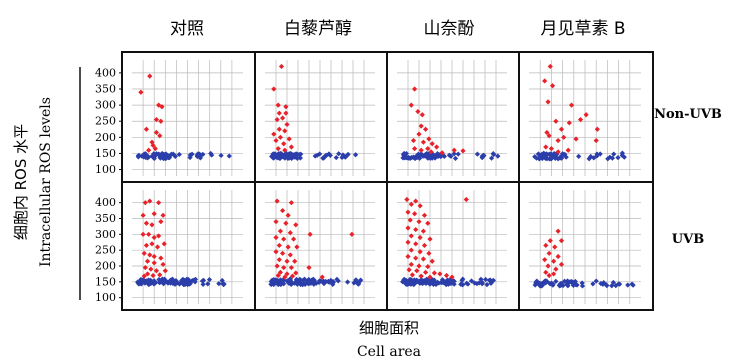 Image resolution: width=746 pixels, height=364 pixels. Describe the element at coordinates (582, 29) in the screenshot. I see `panel-title-4: 月见草素 B` at that location.